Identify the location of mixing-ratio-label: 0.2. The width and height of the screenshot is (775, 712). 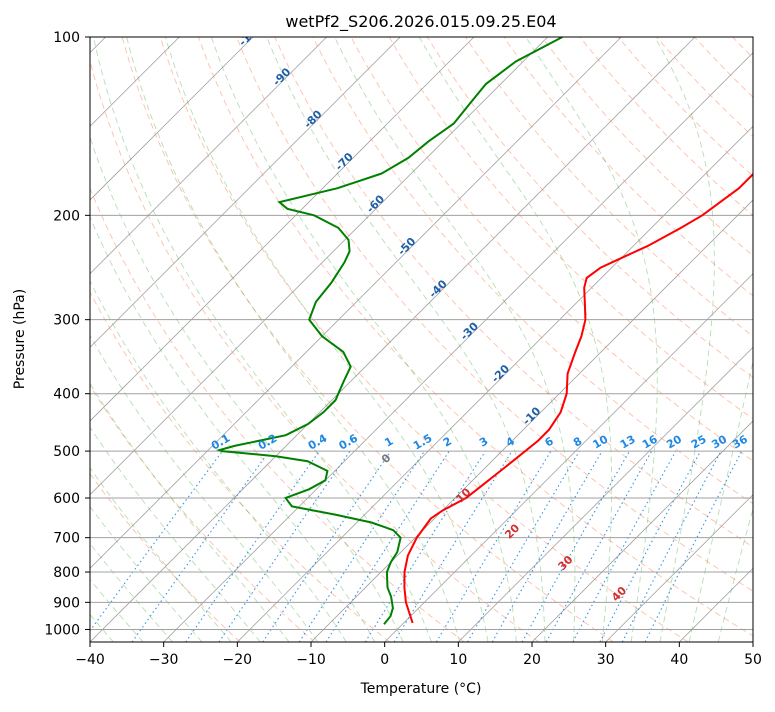
(267, 442).